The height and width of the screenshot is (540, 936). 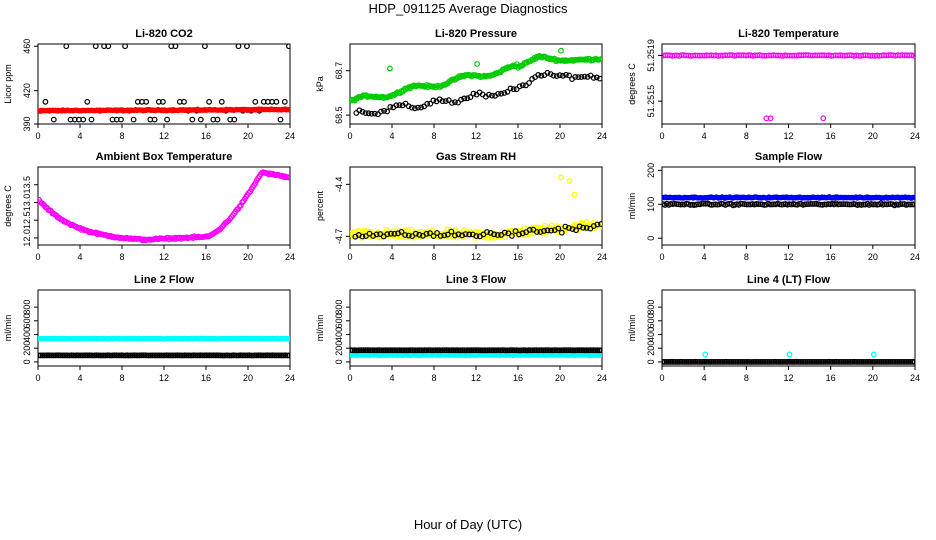 I want to click on y-tick-label: -4.4, so click(x=339, y=185).